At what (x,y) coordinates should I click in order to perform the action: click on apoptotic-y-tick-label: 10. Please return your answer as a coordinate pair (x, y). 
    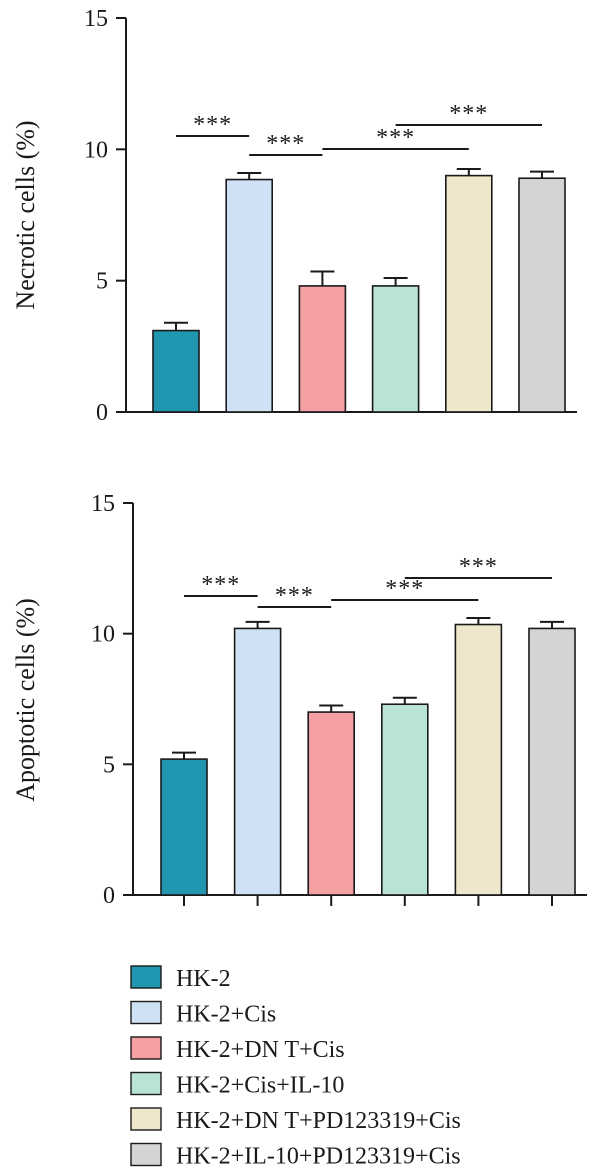
    Looking at the image, I should click on (103, 635).